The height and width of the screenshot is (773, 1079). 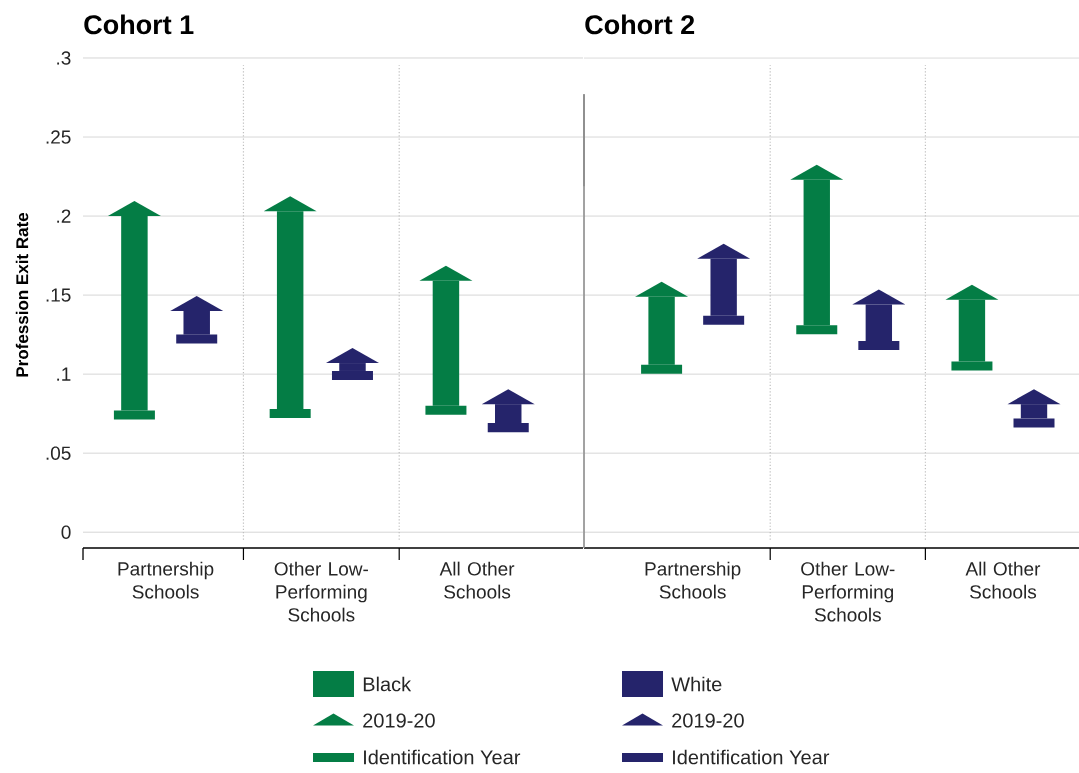 What do you see at coordinates (58, 453) in the screenshot?
I see `y-tick-label: .05` at bounding box center [58, 453].